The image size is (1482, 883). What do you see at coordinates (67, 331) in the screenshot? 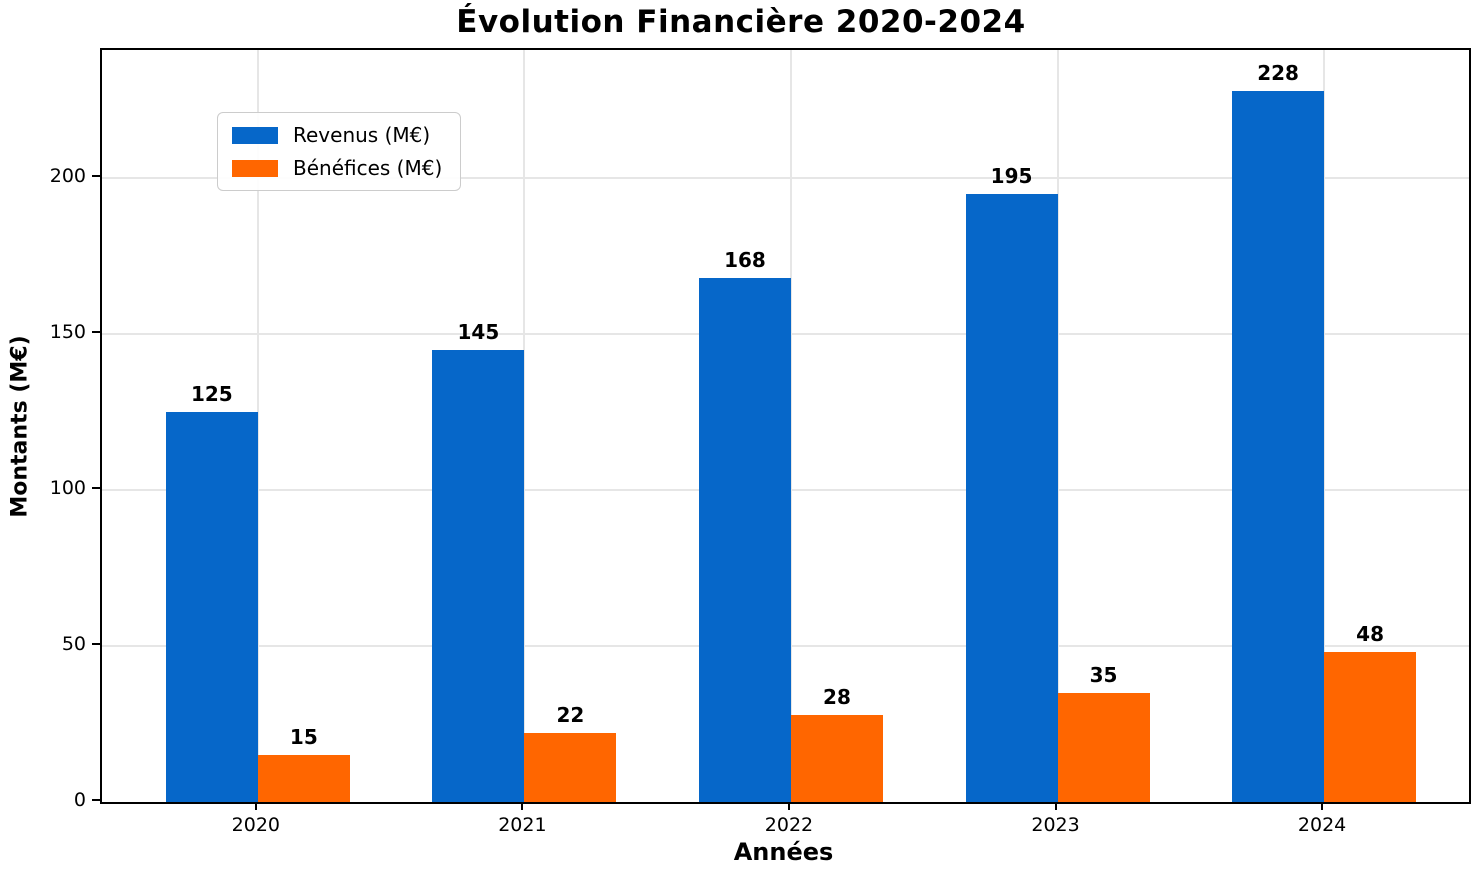
I see `y-tick-label: 150` at bounding box center [67, 331].